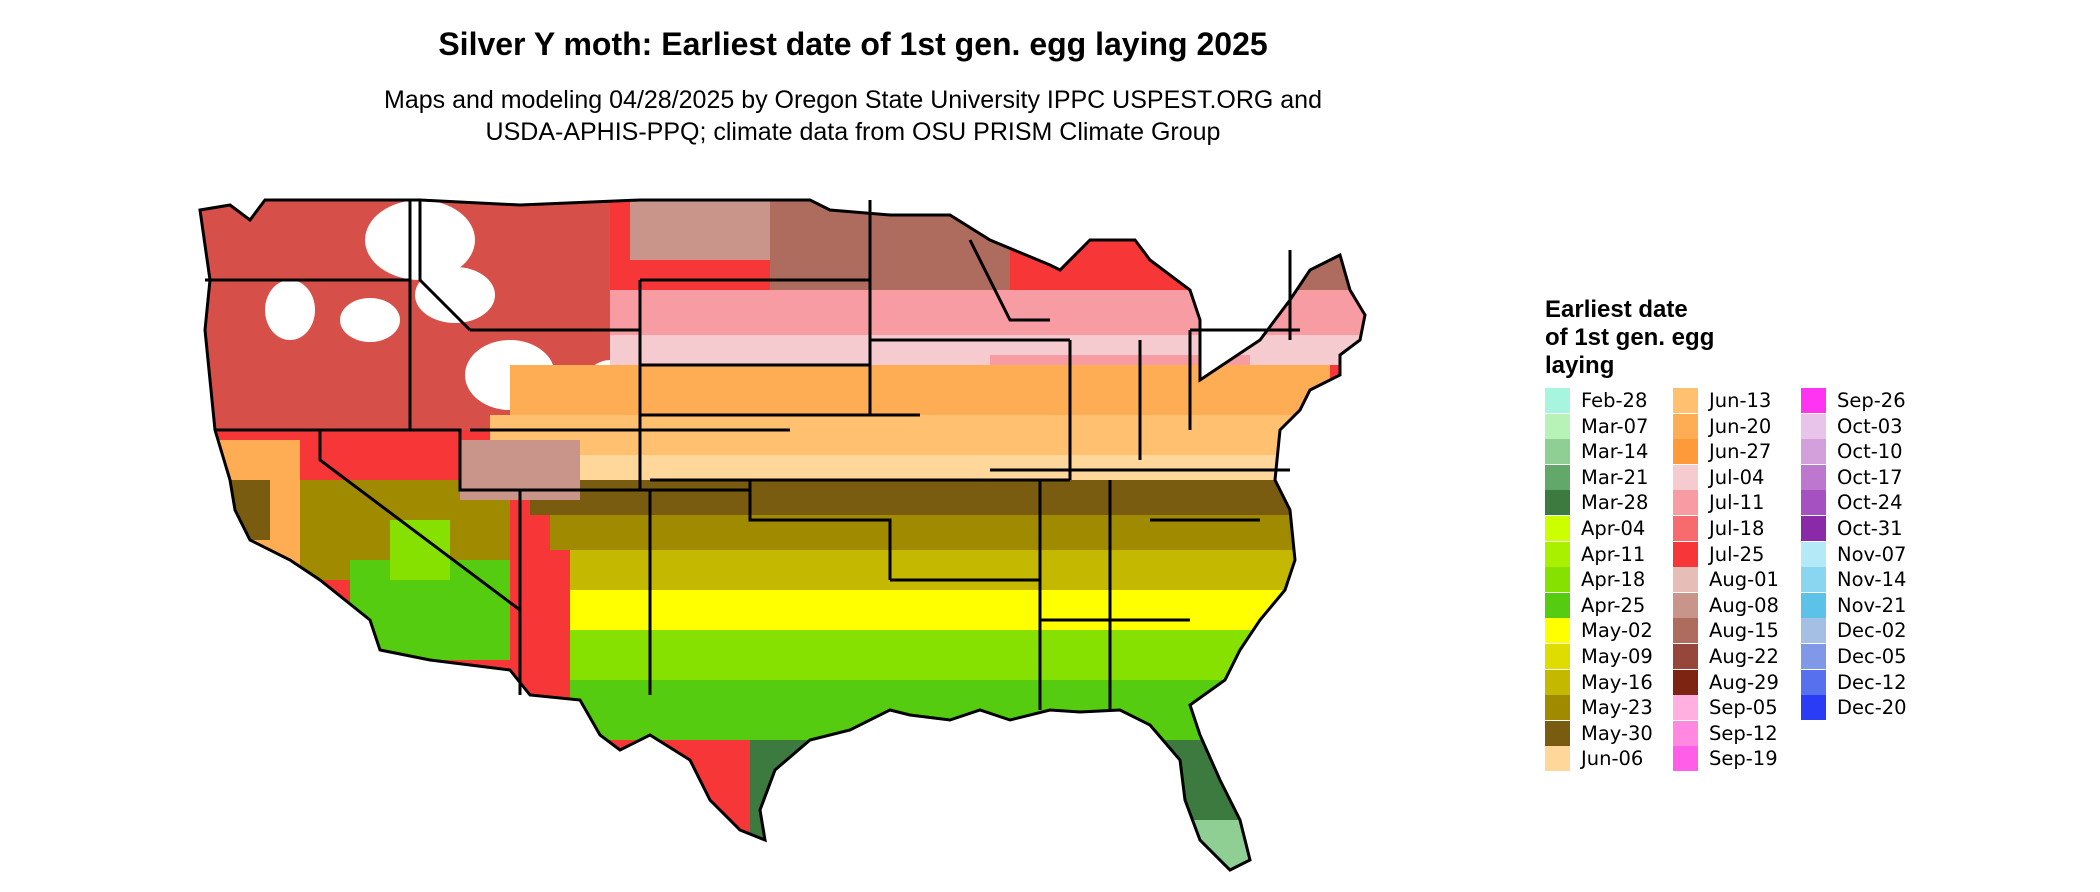 Image resolution: width=2100 pixels, height=892 pixels. What do you see at coordinates (920, 390) in the screenshot?
I see `band-orange` at bounding box center [920, 390].